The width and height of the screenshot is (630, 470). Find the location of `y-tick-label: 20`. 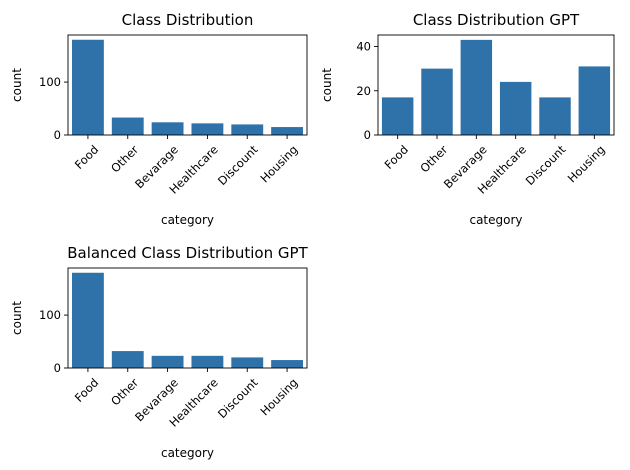

y-tick-label: 20 is located at coordinates (363, 91).